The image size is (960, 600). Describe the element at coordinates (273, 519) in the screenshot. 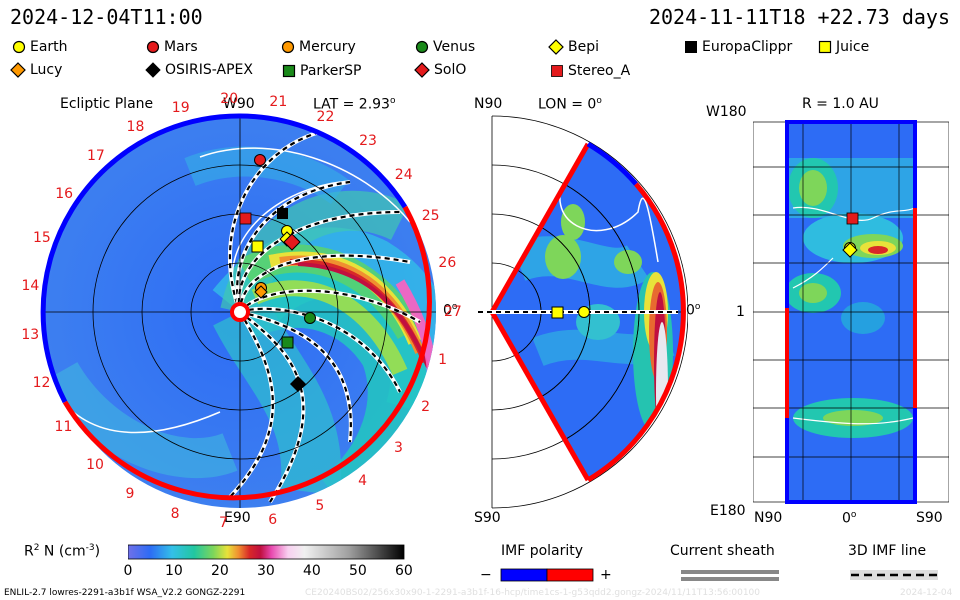

I see `carrington-label: 6` at that location.